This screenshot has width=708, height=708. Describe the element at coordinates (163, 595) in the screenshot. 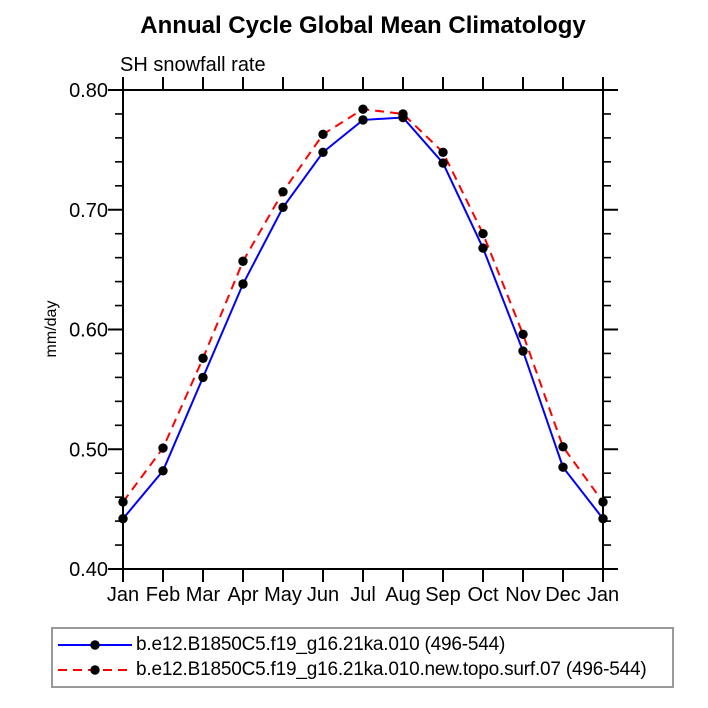

I see `x-tick-label: Feb` at that location.